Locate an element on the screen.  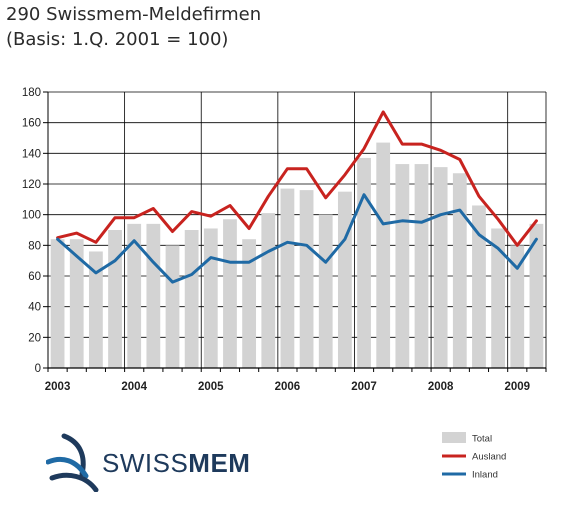
x-tick-label: 2009 is located at coordinates (517, 387).